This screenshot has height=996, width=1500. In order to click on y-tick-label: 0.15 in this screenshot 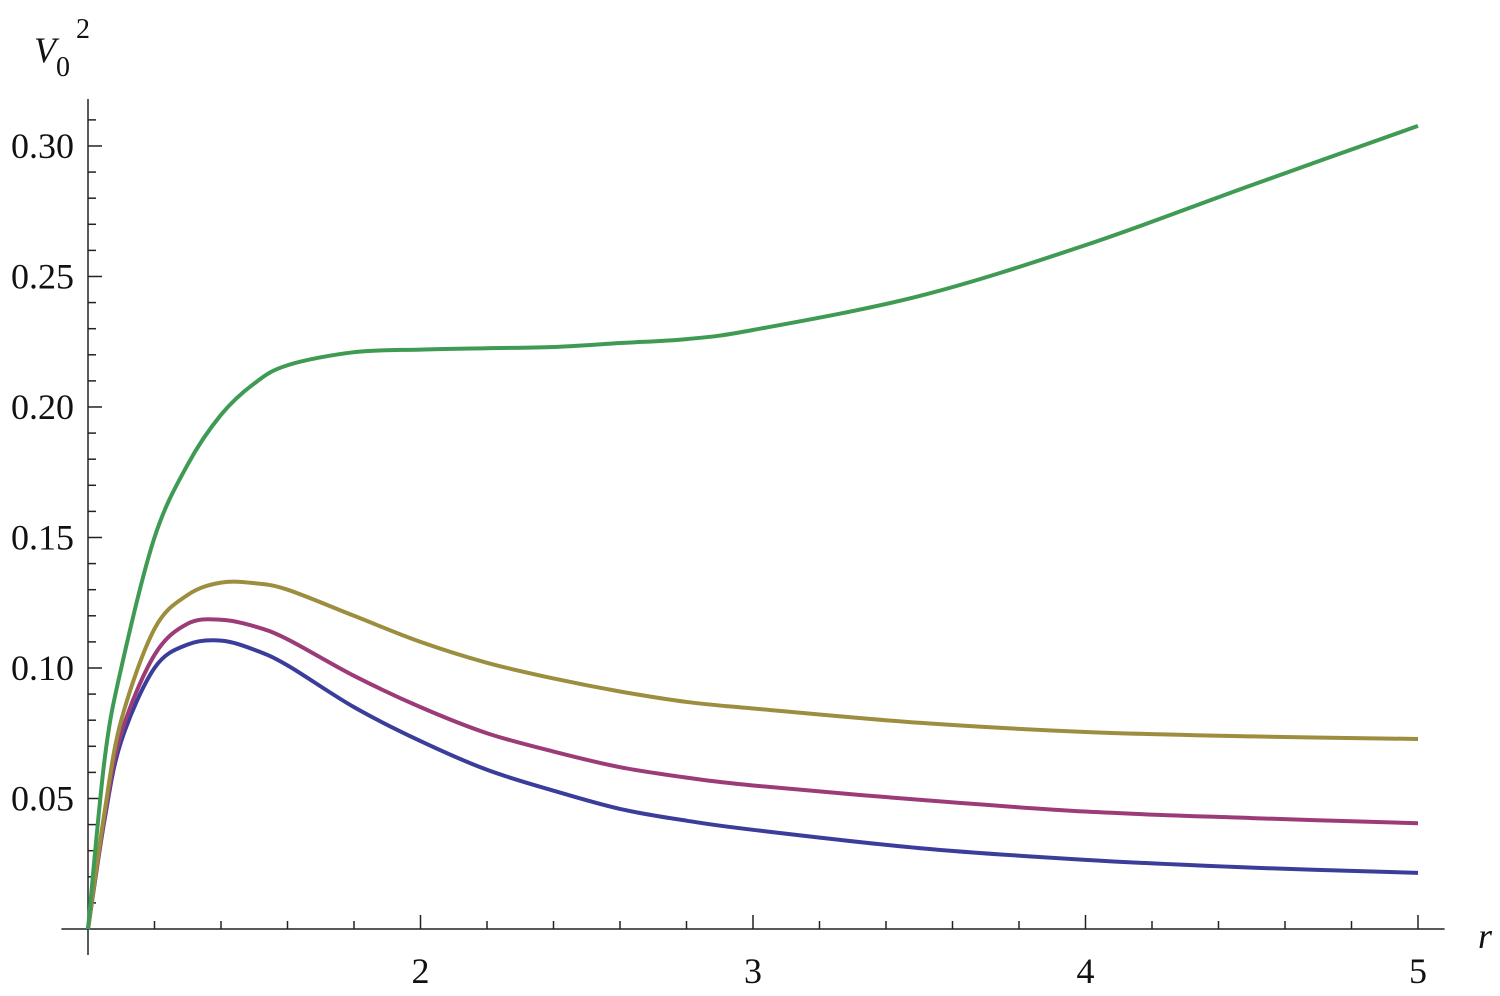, I will do `click(42, 537)`.